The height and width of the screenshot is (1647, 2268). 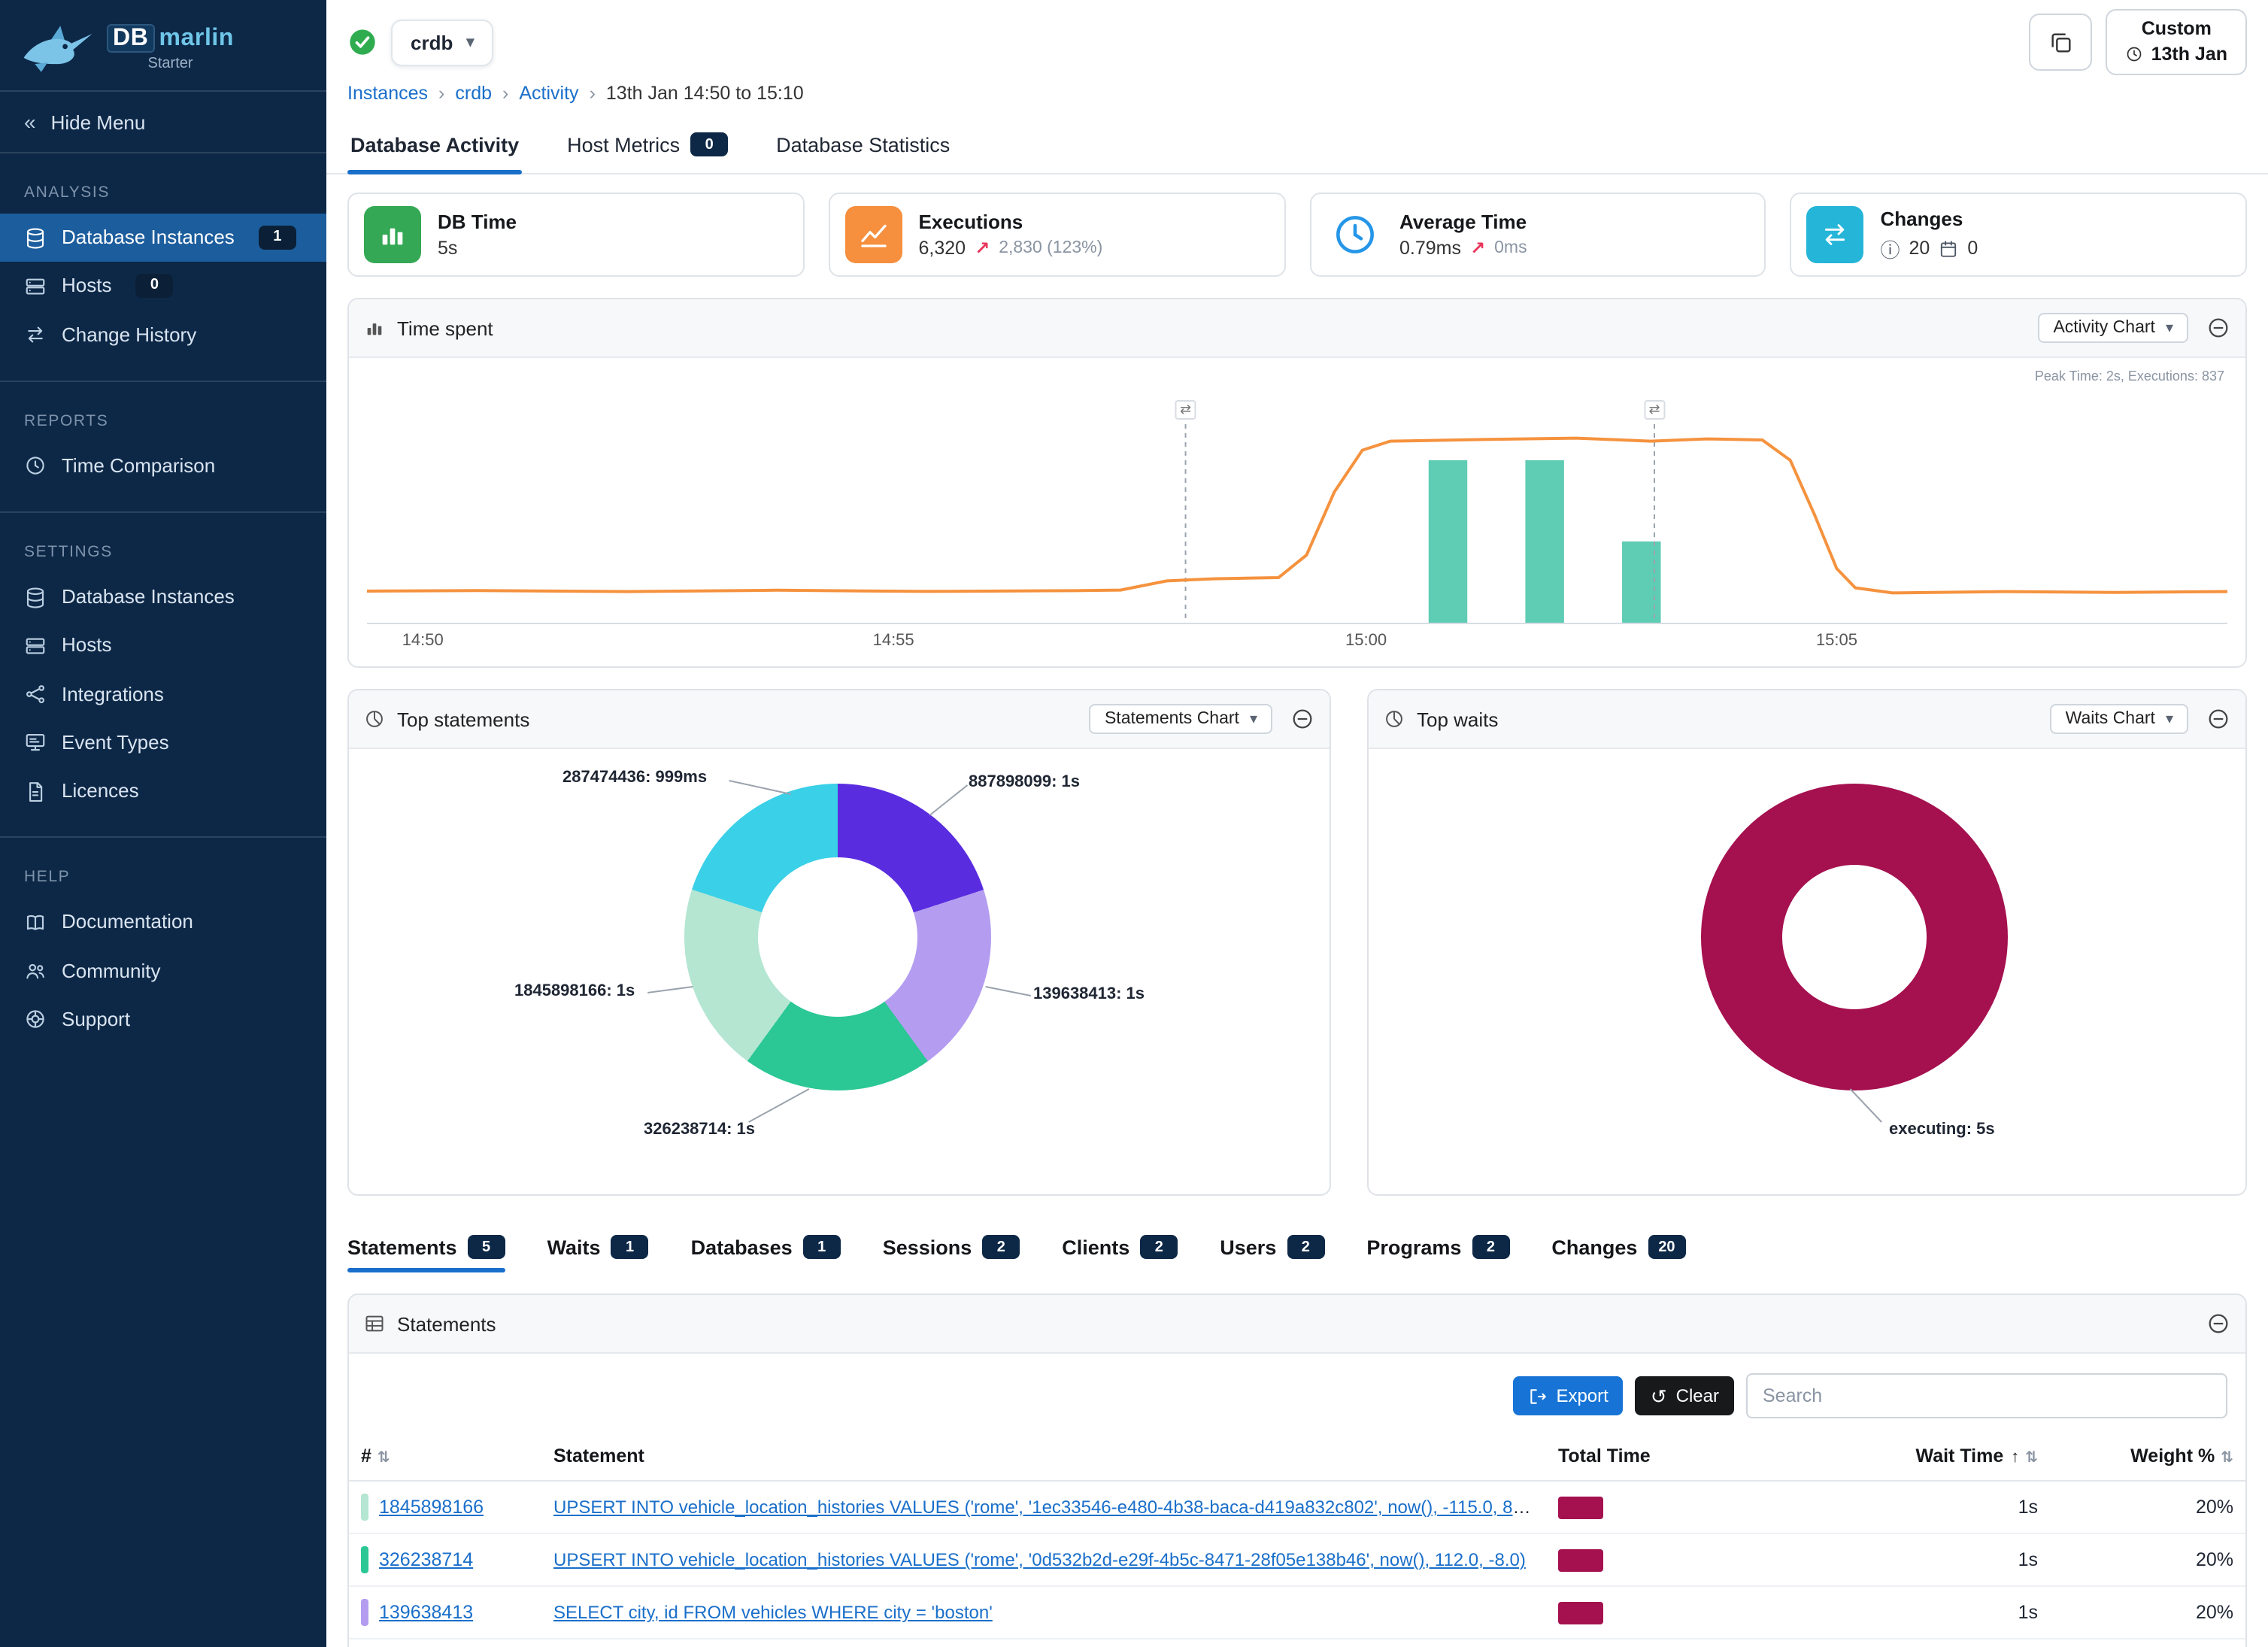 I want to click on donut-hole, so click(x=837, y=937).